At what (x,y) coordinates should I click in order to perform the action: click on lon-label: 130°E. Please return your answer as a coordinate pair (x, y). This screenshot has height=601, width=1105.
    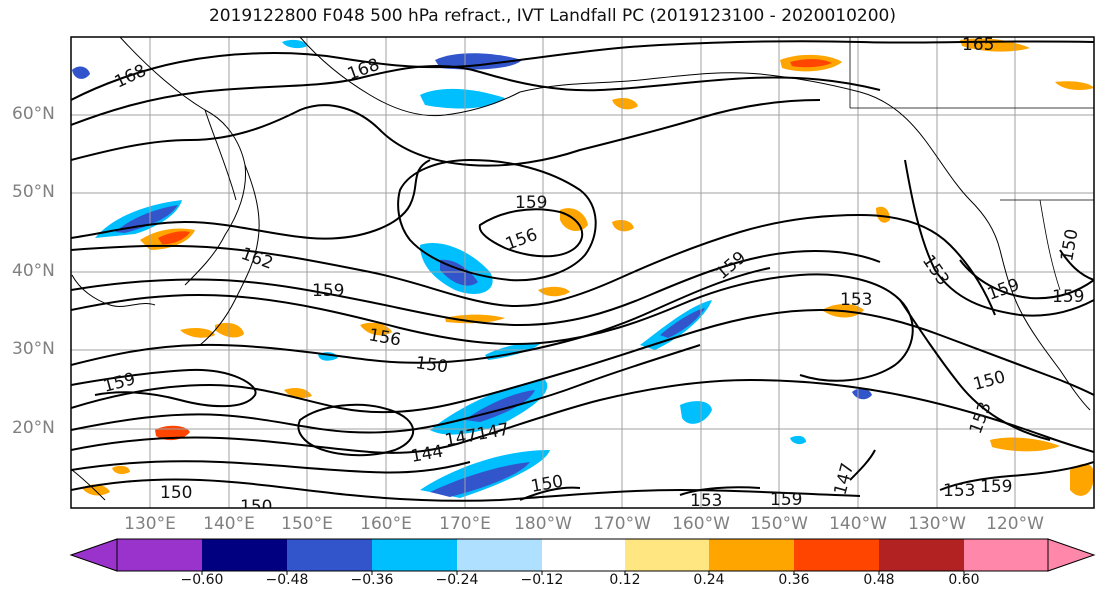
    Looking at the image, I should click on (150, 524).